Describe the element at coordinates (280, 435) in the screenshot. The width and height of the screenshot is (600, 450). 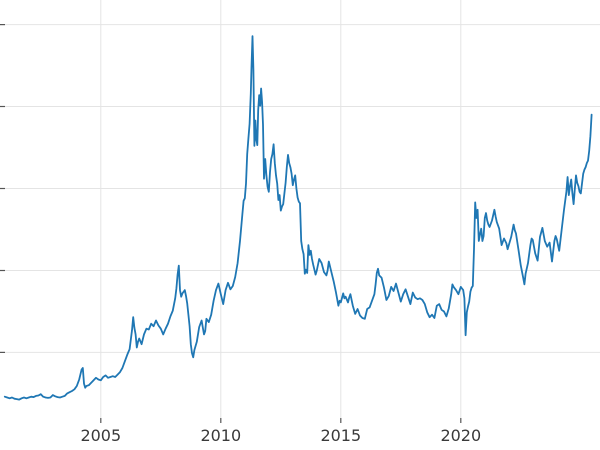
I see `x-tick-labels-group: 2005 2010 2015 2020` at that location.